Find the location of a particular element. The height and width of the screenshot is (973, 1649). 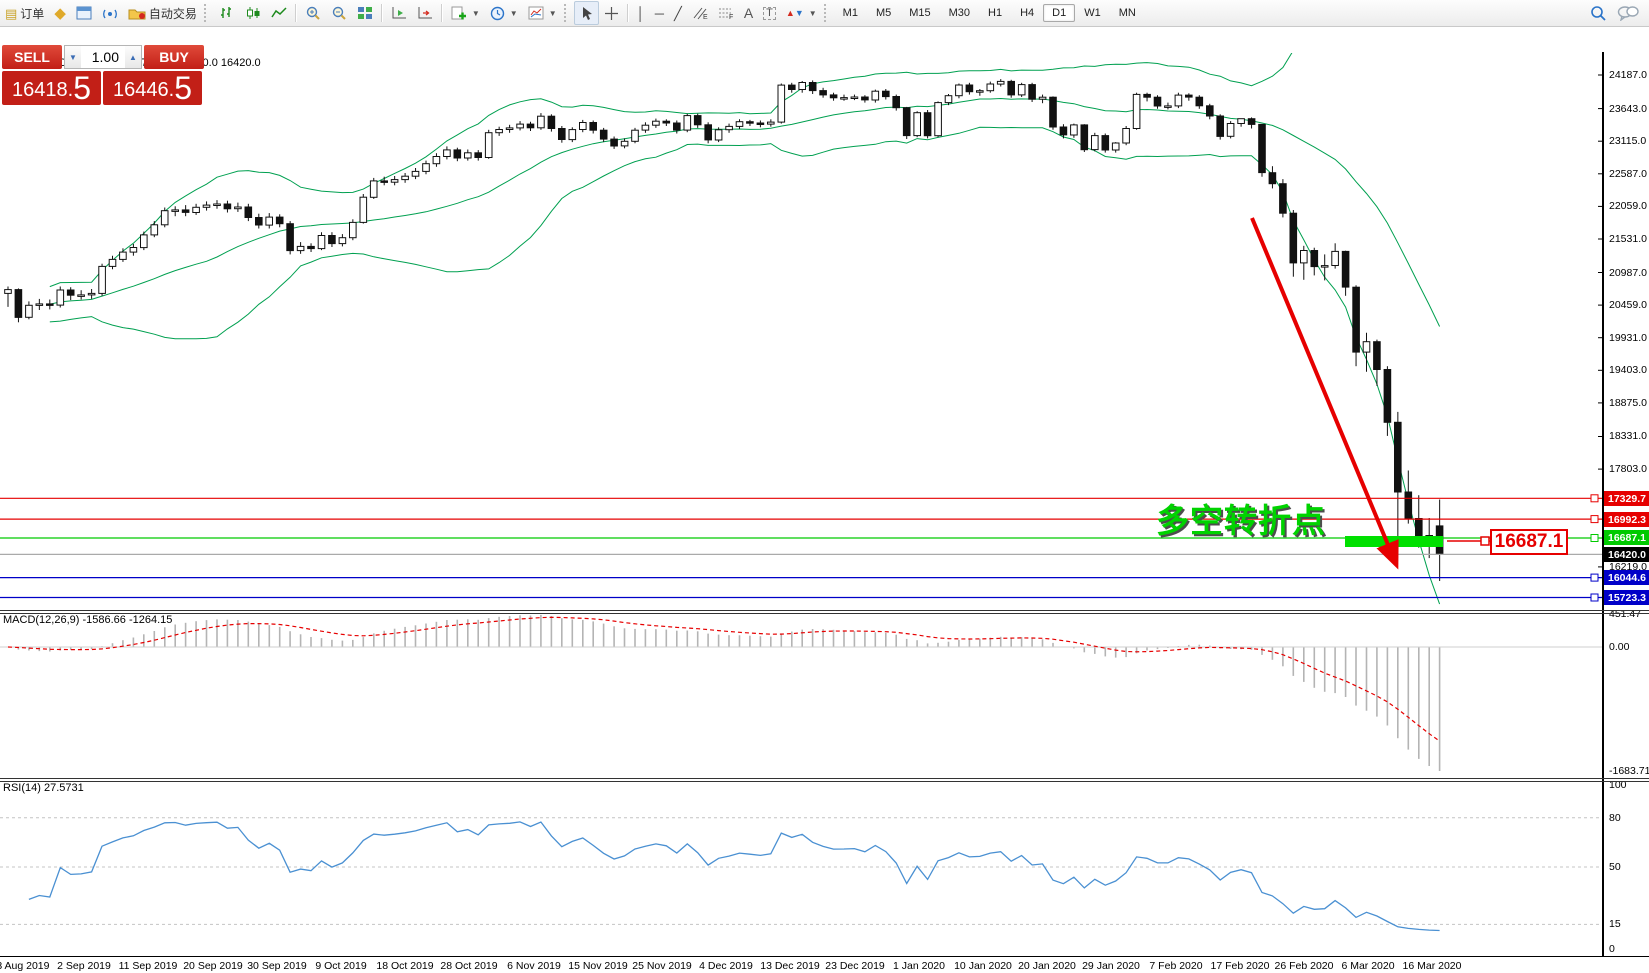

chart-shift-button is located at coordinates (425, 13).